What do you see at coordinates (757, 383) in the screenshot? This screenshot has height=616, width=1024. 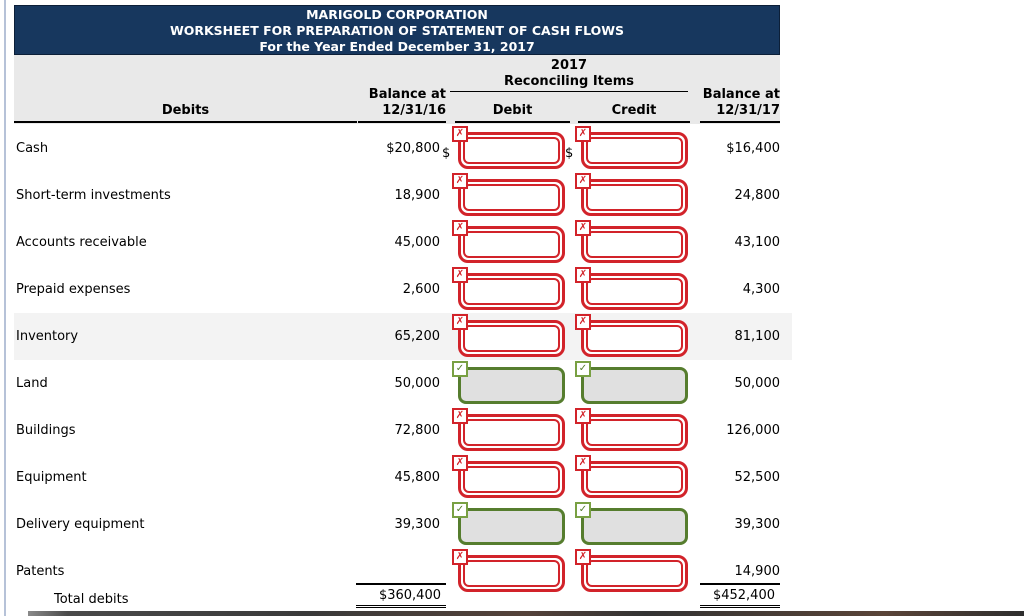 I see `balance-cur-value: 50,000` at bounding box center [757, 383].